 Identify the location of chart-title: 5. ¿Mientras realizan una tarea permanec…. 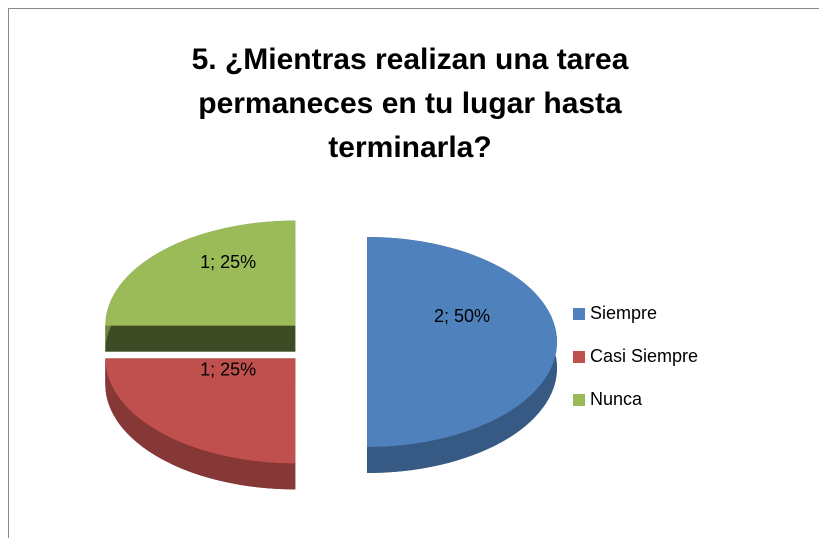
(410, 103).